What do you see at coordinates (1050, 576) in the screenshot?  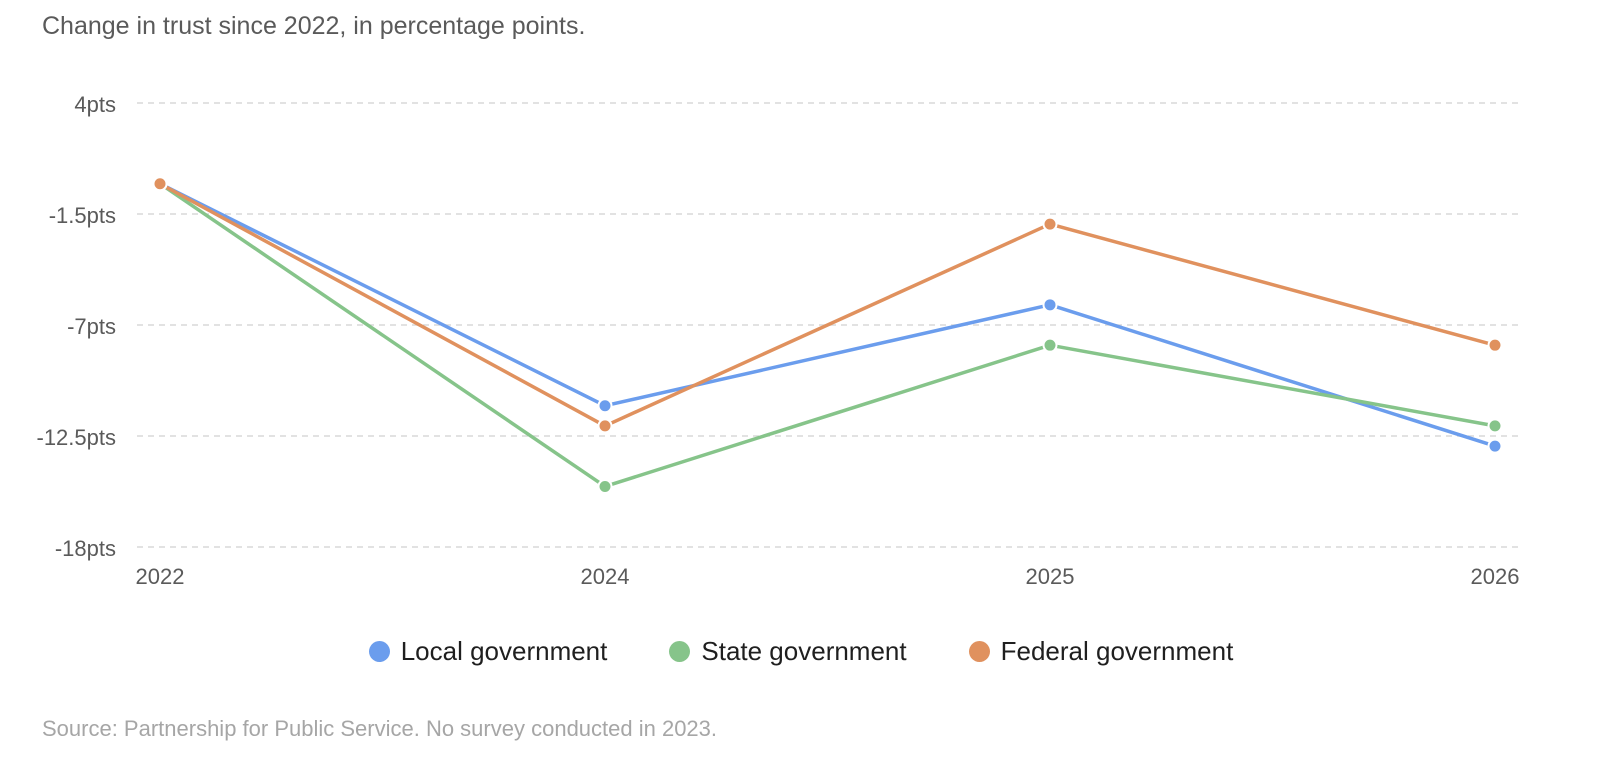 I see `x-tick-label: 2025` at bounding box center [1050, 576].